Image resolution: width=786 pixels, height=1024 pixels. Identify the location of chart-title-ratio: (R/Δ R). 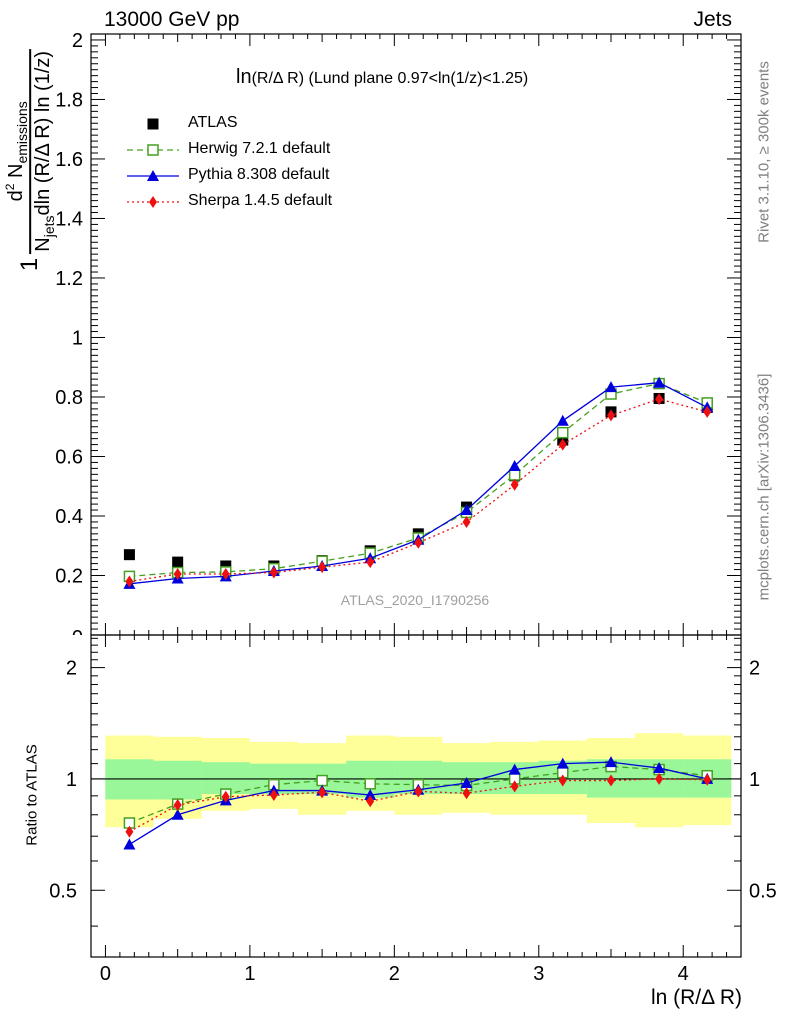
(278, 78).